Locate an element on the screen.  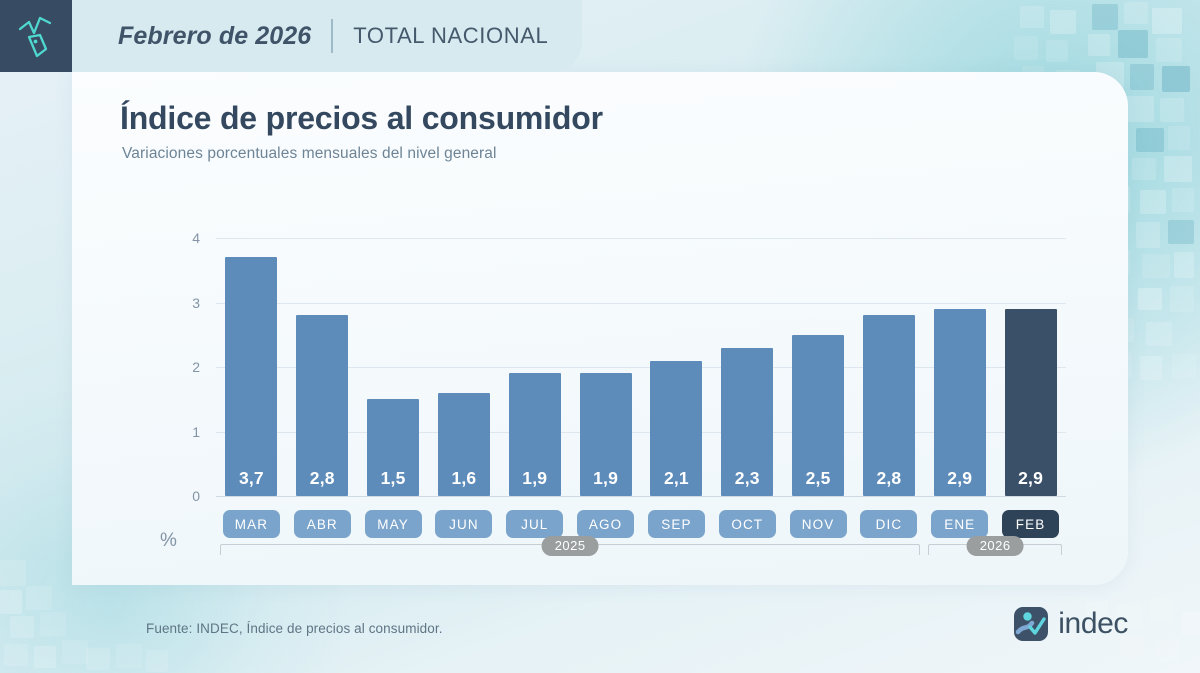
gridline-3: 3 is located at coordinates (629, 303).